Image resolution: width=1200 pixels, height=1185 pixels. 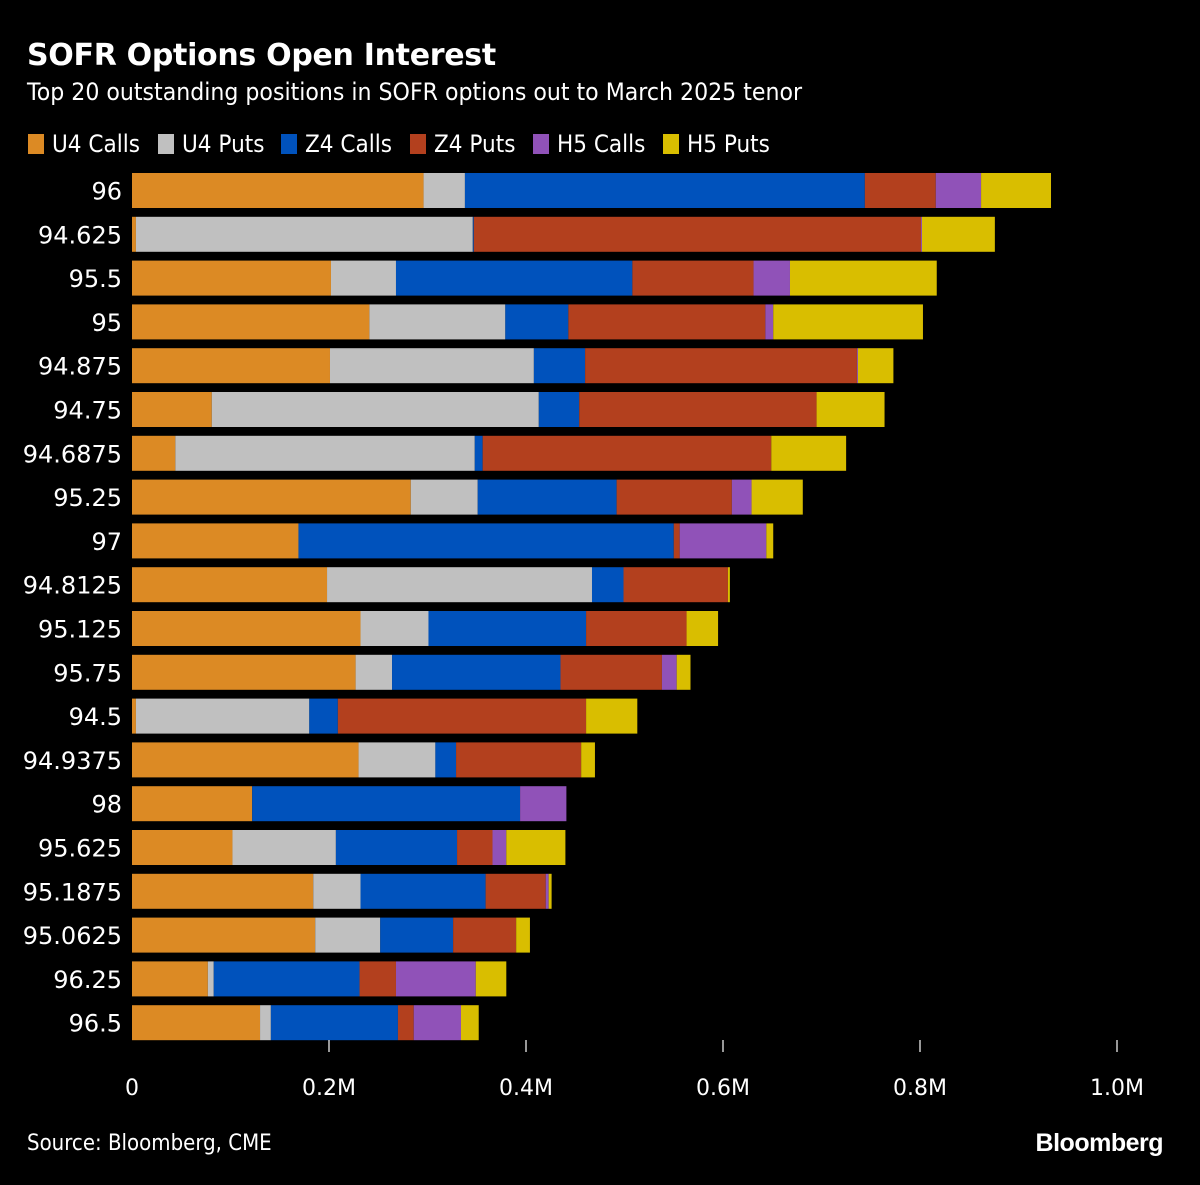 I want to click on y-tick-label: 94.9375, so click(x=72, y=761).